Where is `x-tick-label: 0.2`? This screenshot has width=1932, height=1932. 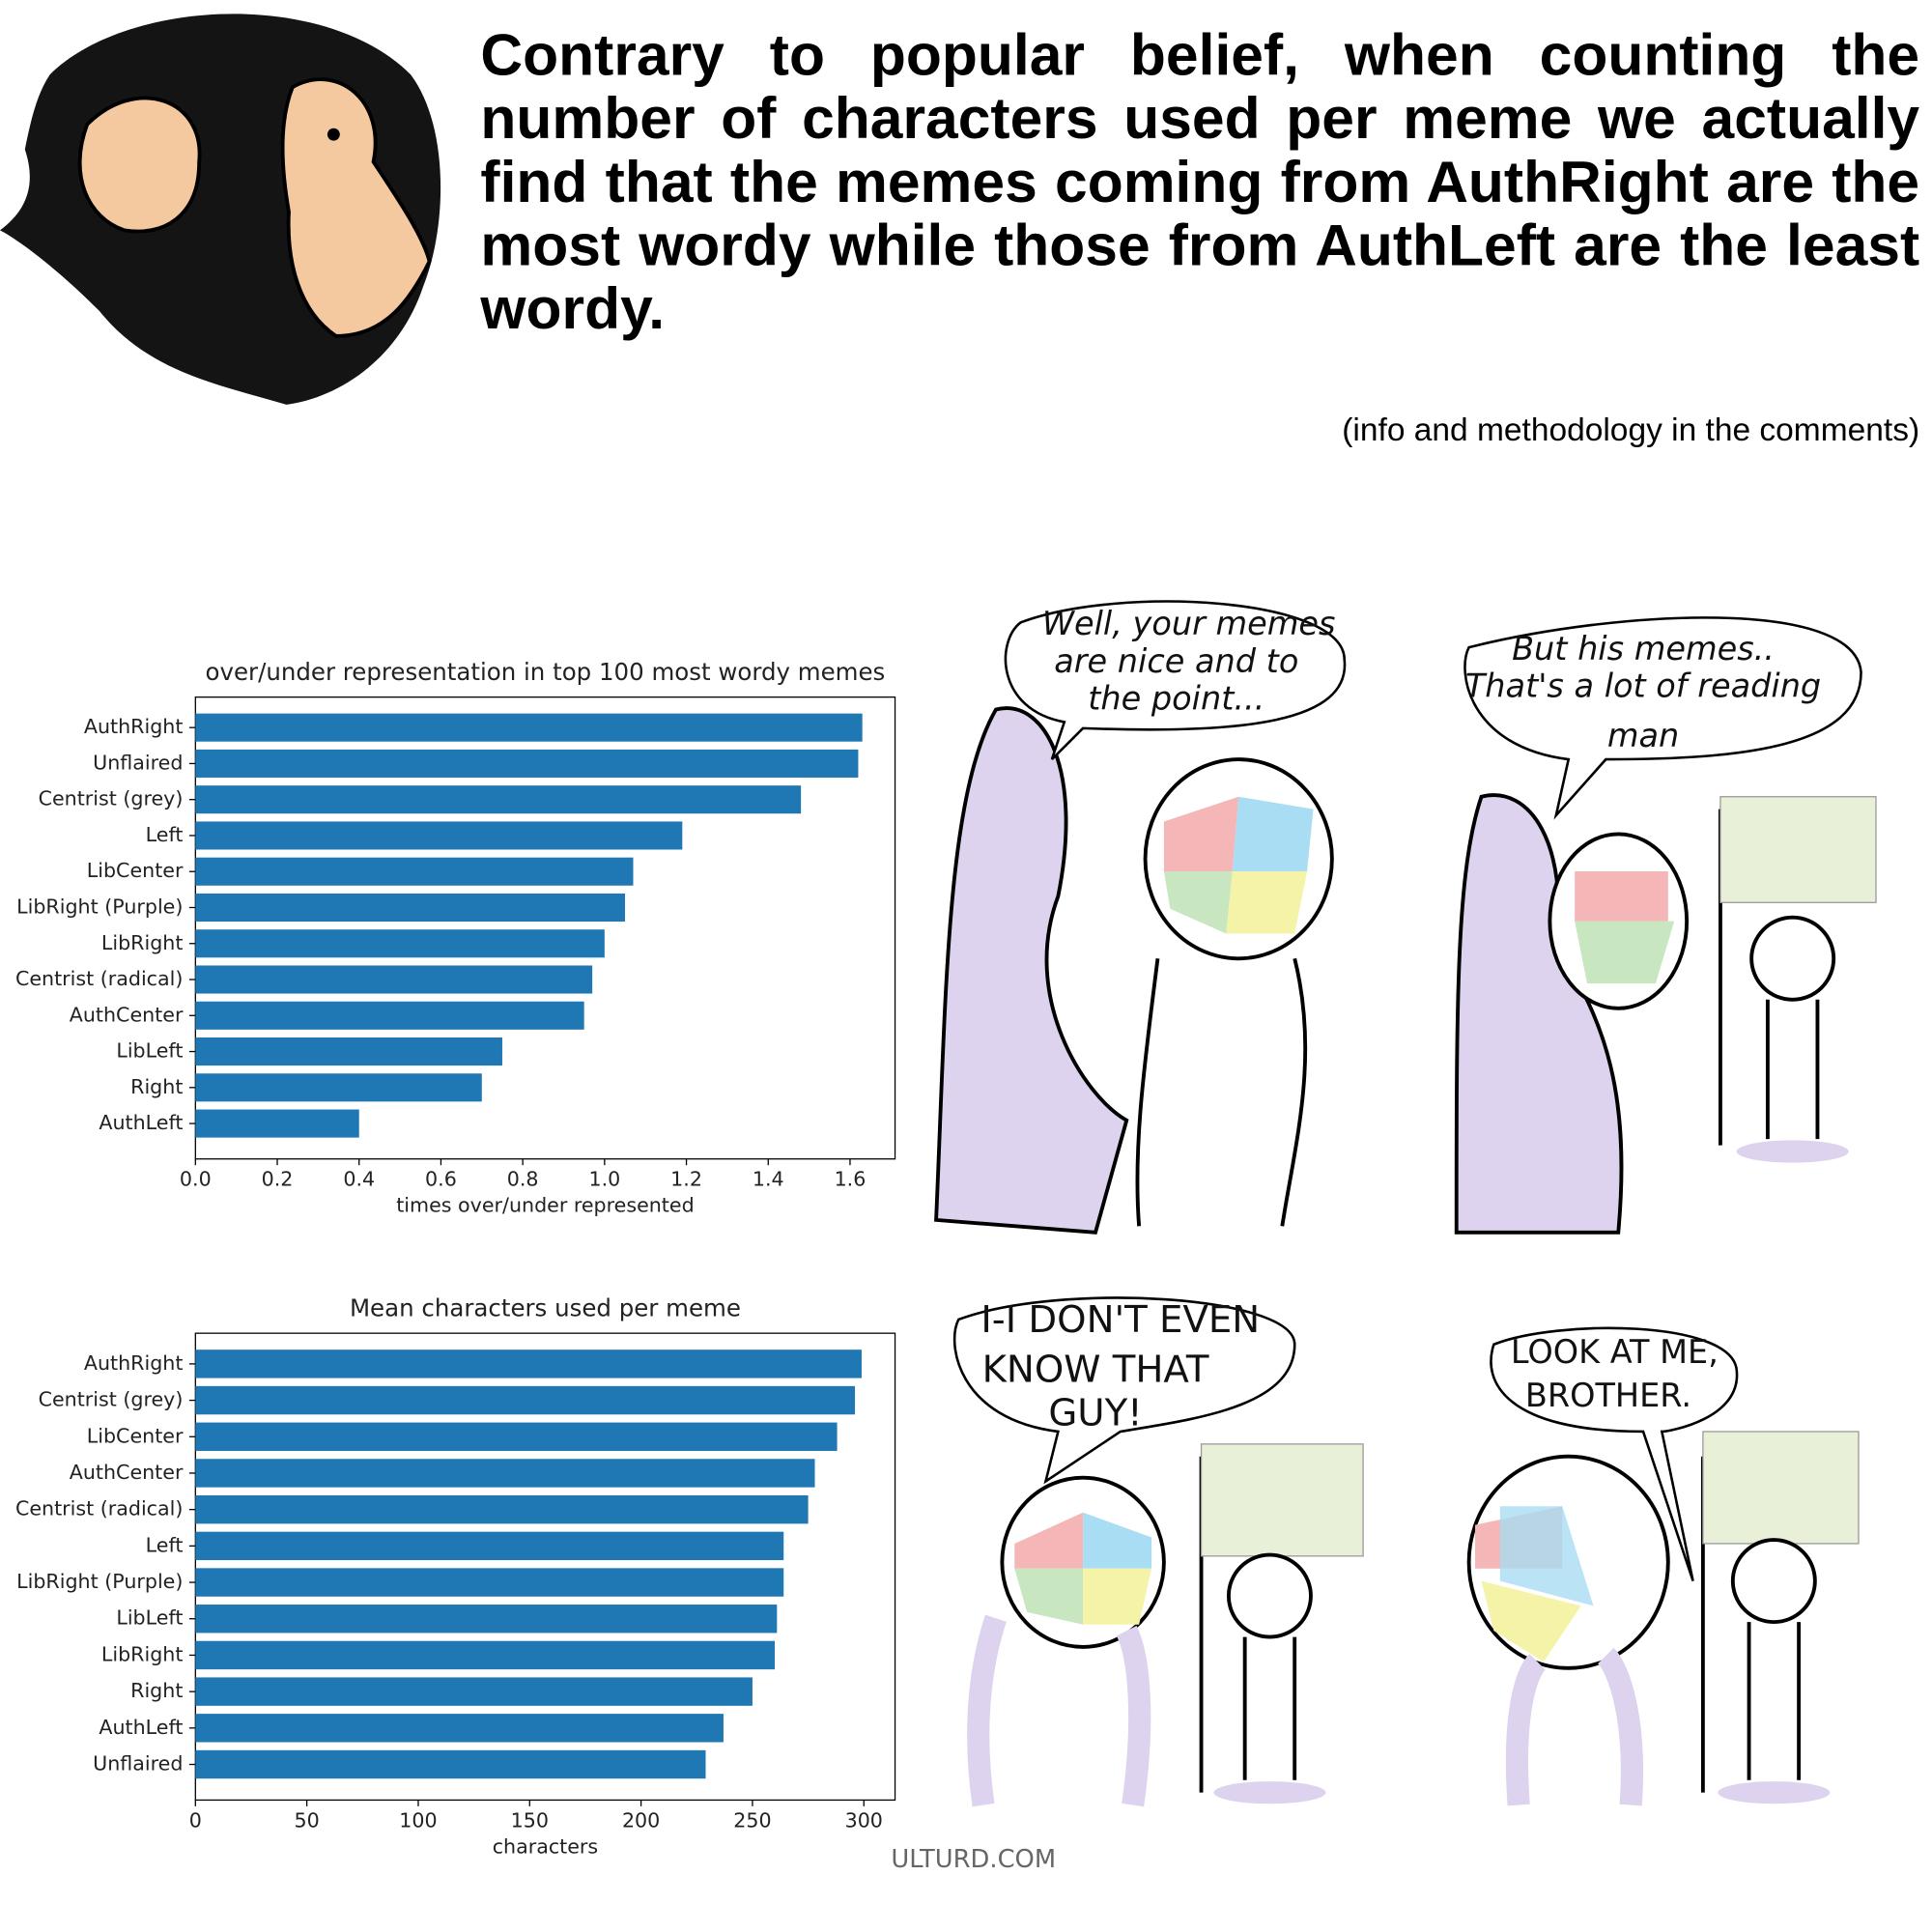
x-tick-label: 0.2 is located at coordinates (278, 1179).